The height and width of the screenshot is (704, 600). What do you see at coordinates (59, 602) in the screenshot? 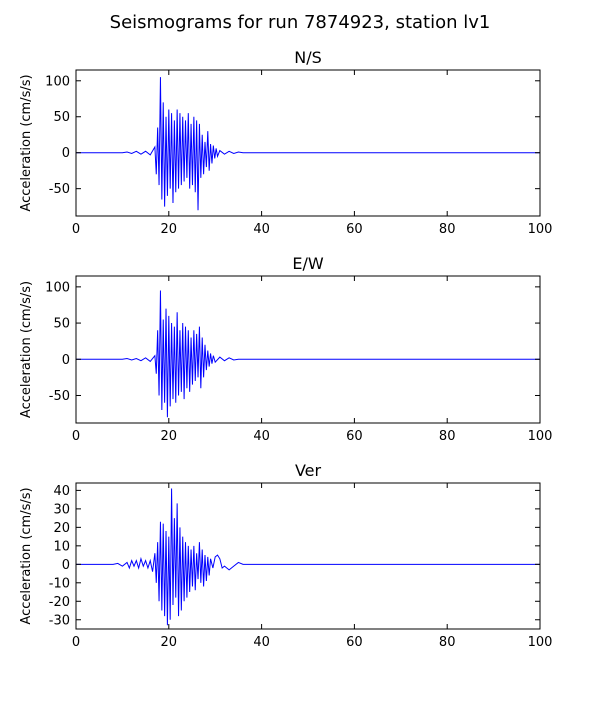
I see `y-tick-label: -20` at bounding box center [59, 602].